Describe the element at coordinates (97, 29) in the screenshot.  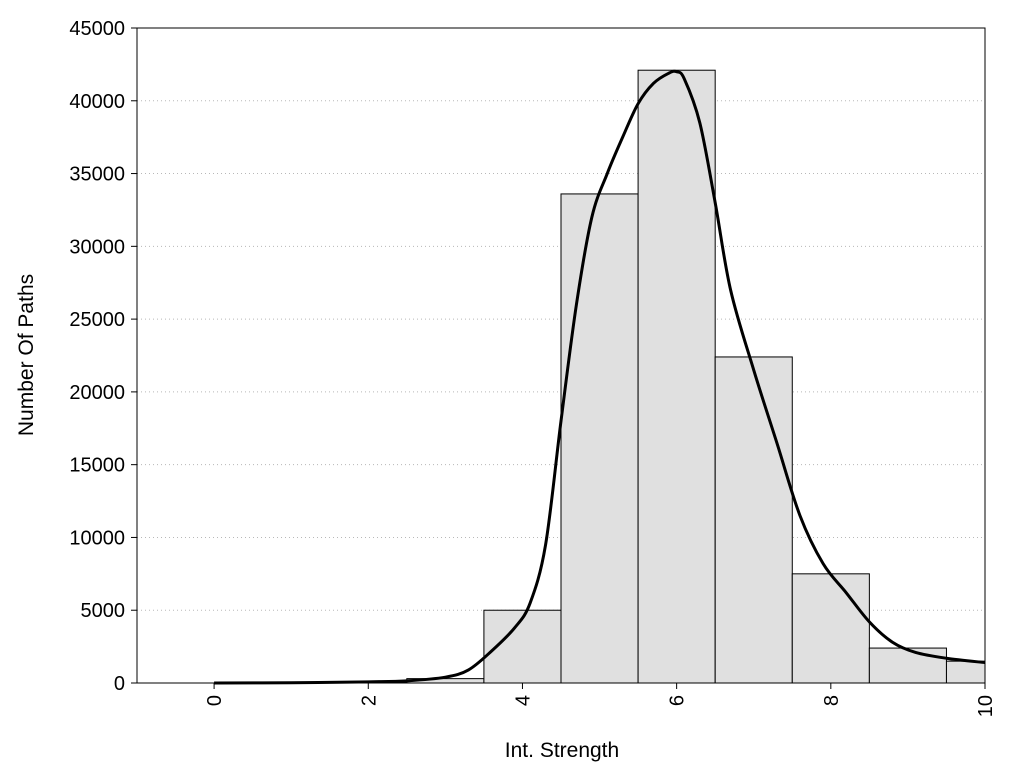
I see `y-tick-label: 45000` at that location.